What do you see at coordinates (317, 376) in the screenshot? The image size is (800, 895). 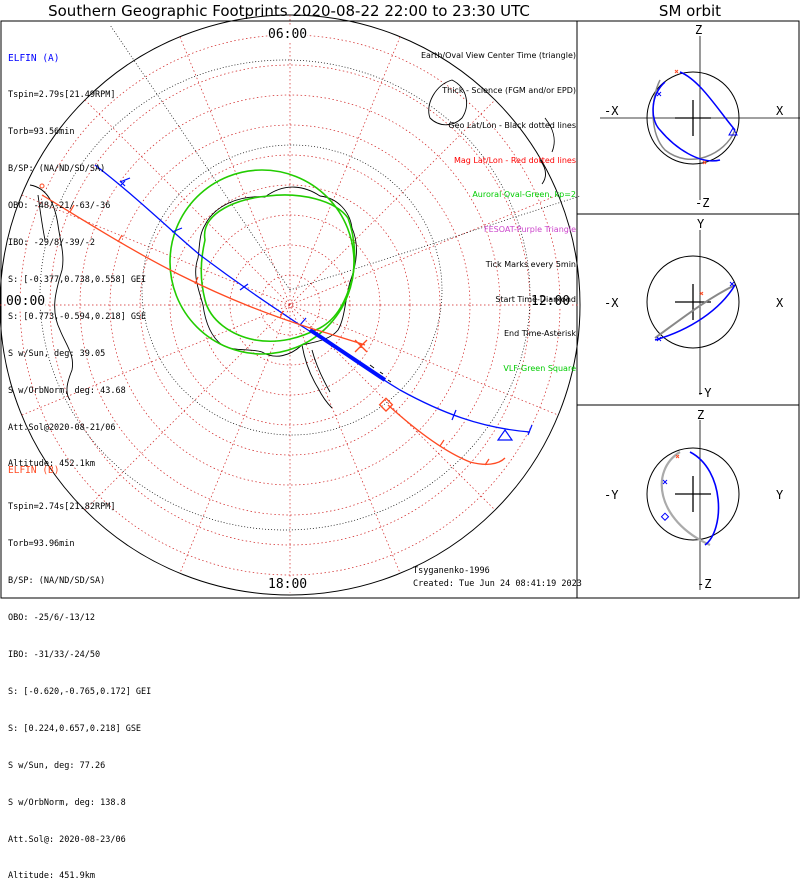 I see `antarctic-peninsula` at bounding box center [317, 376].